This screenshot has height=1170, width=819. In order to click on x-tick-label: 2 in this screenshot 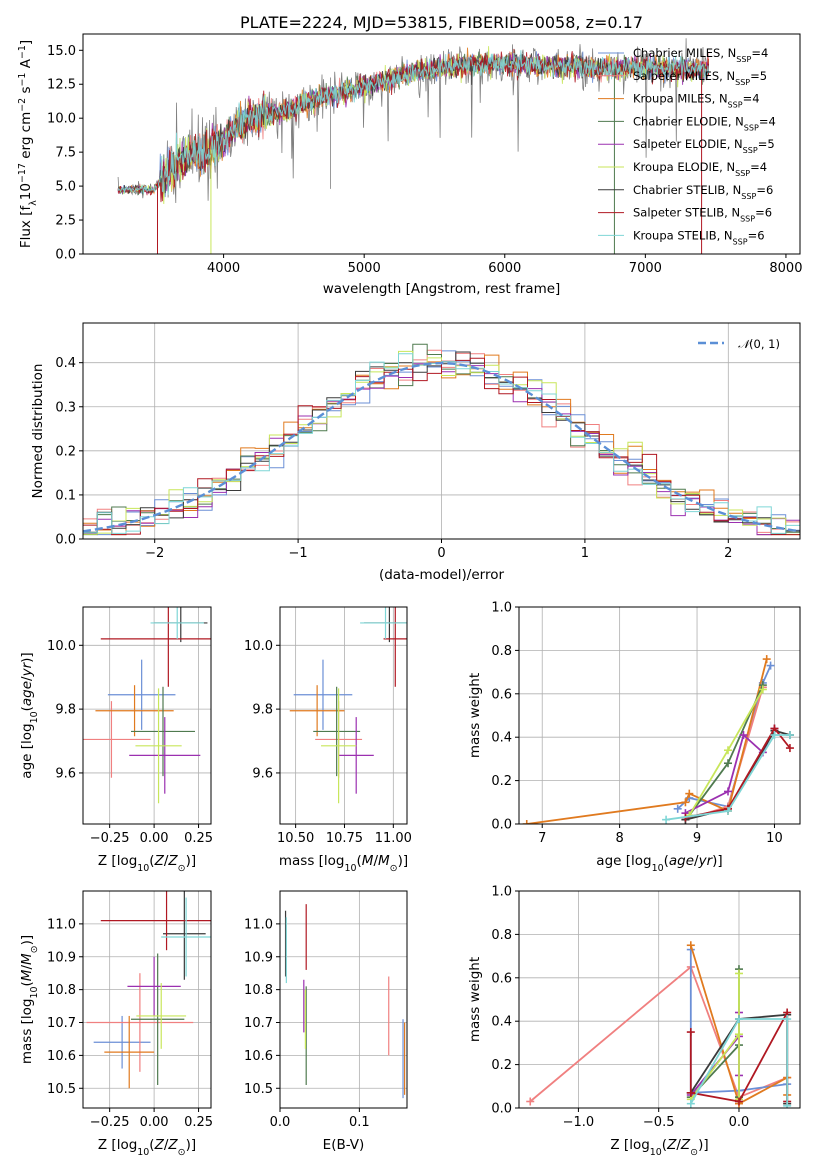, I will do `click(728, 553)`.